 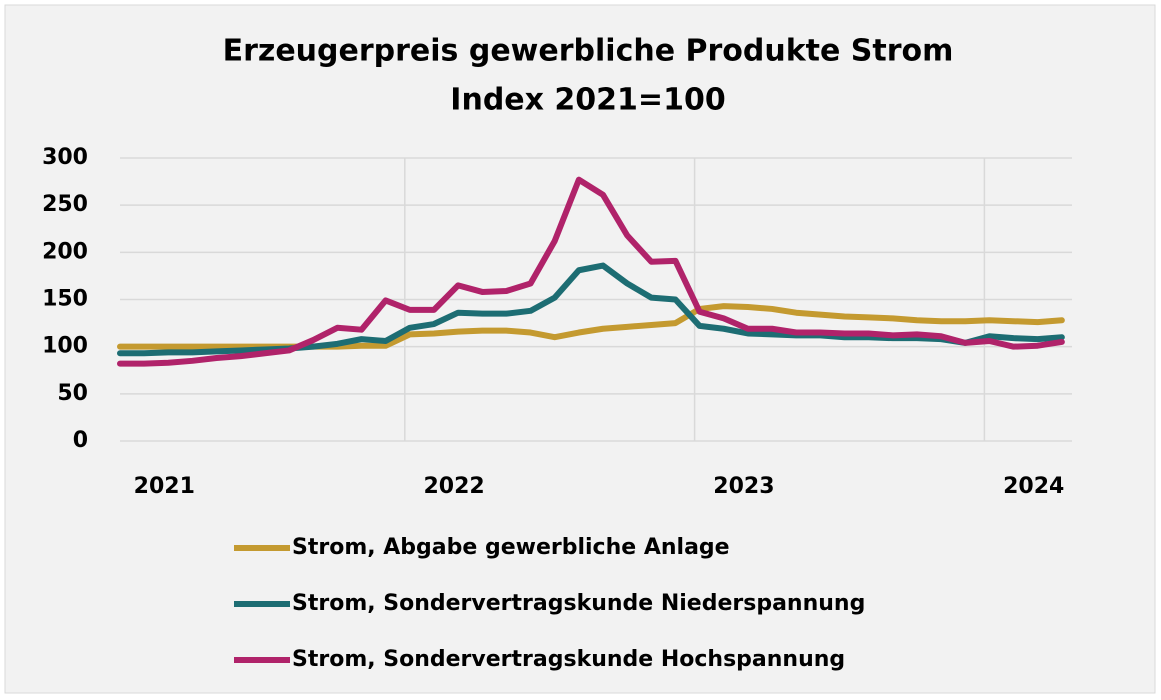 What do you see at coordinates (65, 204) in the screenshot?
I see `y-tick-label: 250` at bounding box center [65, 204].